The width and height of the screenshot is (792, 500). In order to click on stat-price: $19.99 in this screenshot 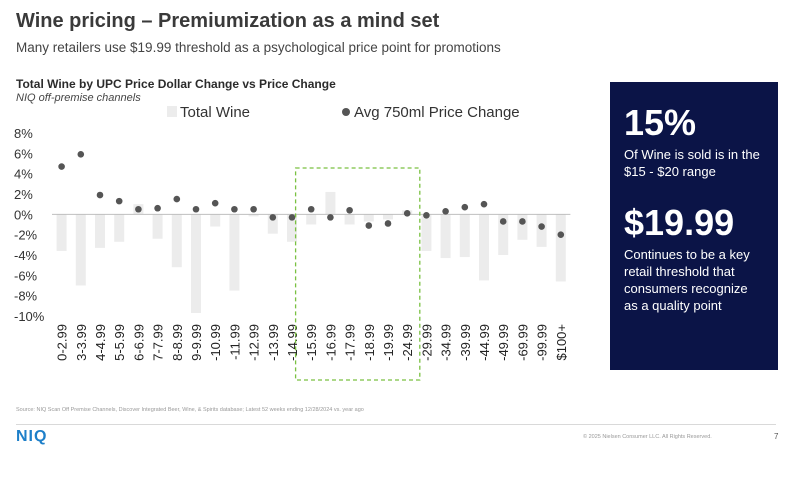, I will do `click(679, 222)`.